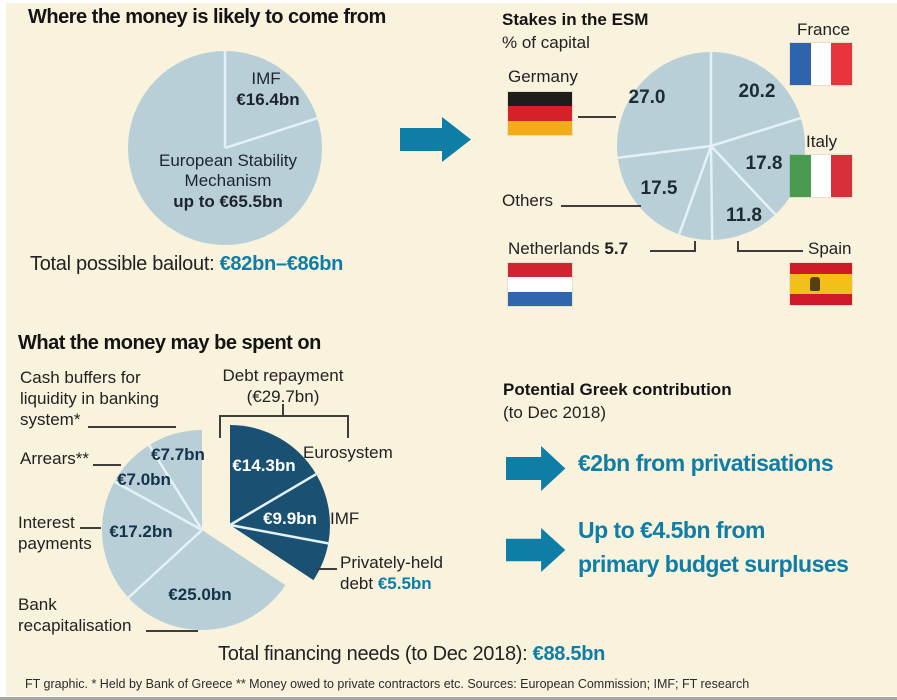  Describe the element at coordinates (283, 410) in the screenshot. I see `debt-bracket-stem` at that location.